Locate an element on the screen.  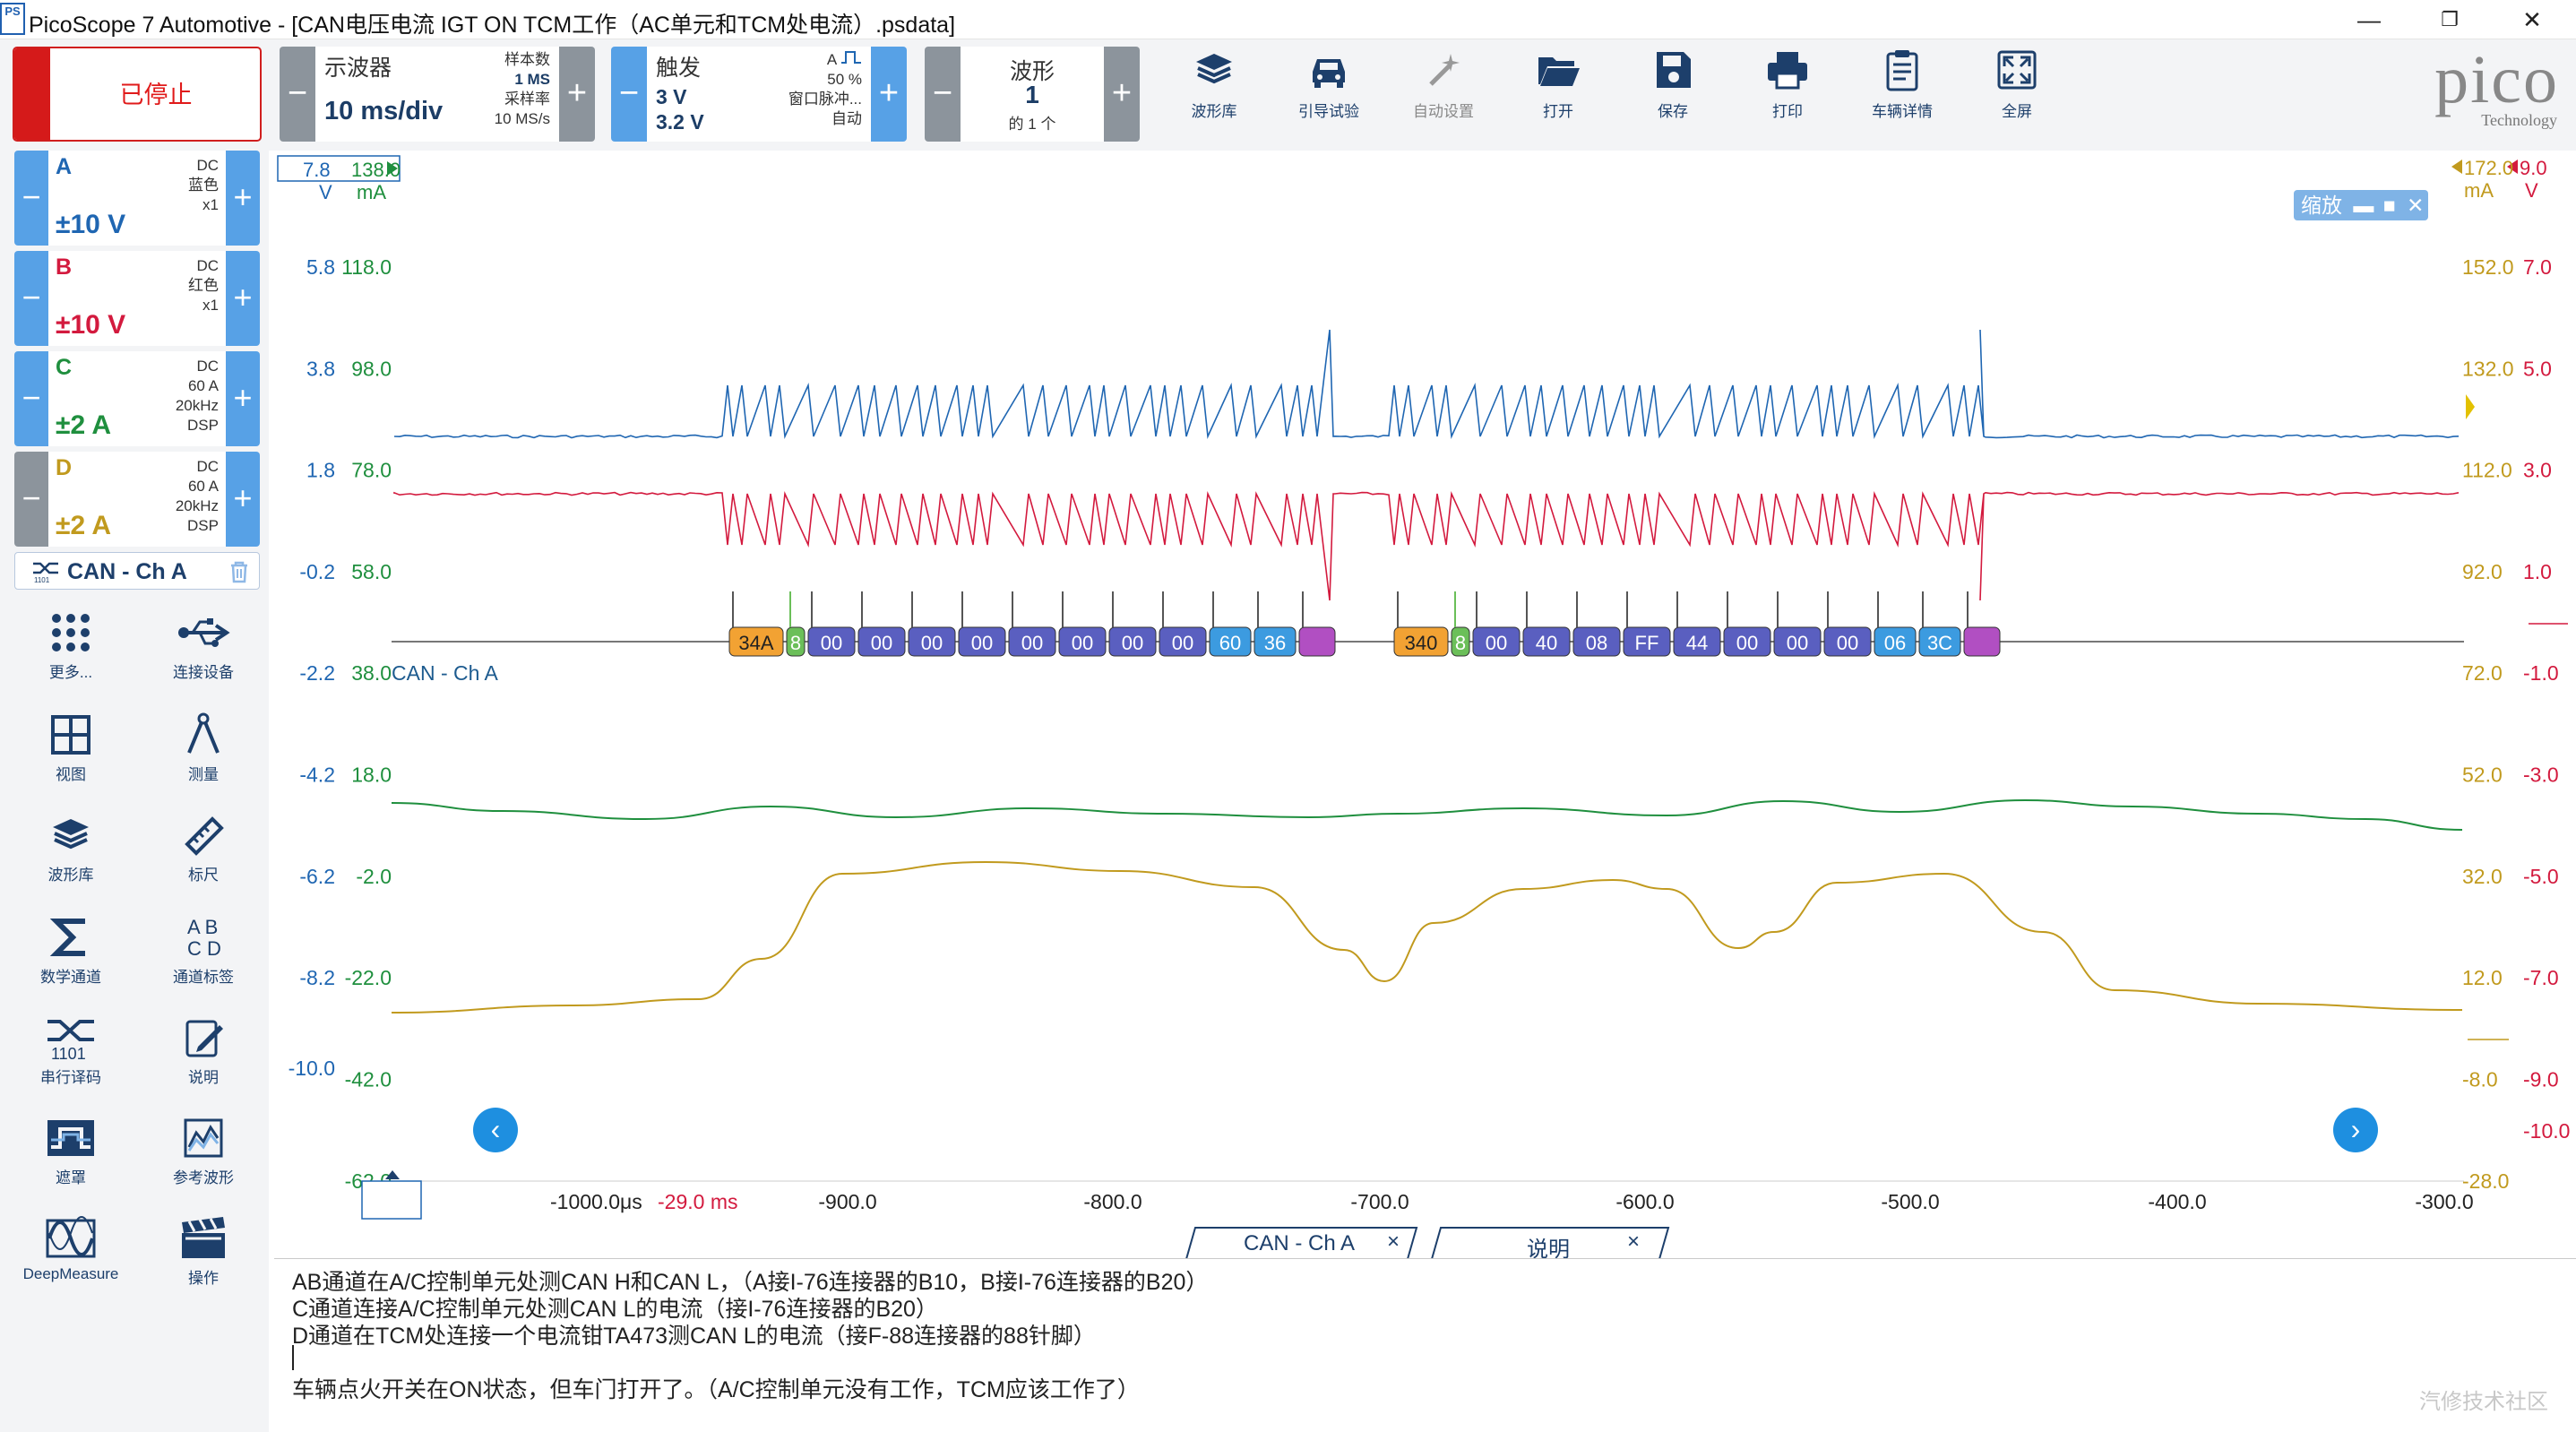
restore-button: ❐ is located at coordinates (2450, 19).